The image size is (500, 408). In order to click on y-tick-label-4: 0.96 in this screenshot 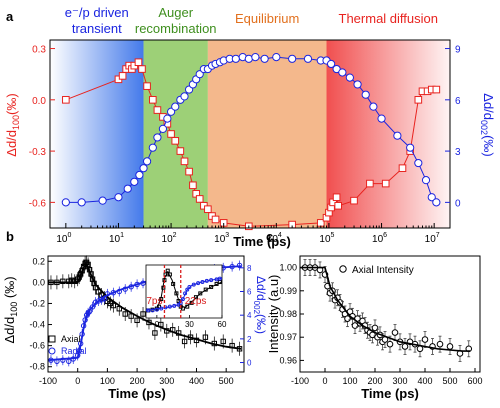, I will do `click(288, 360)`.